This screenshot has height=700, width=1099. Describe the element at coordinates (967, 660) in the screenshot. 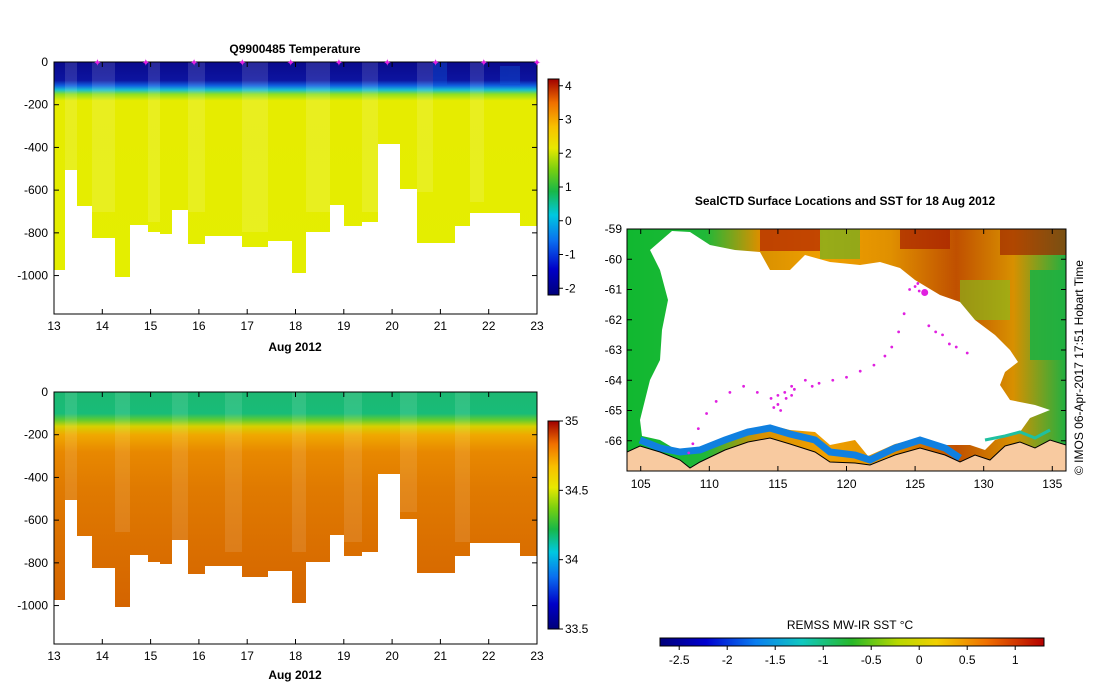

I see `sst-colorbar-tick-label: 0.5` at that location.